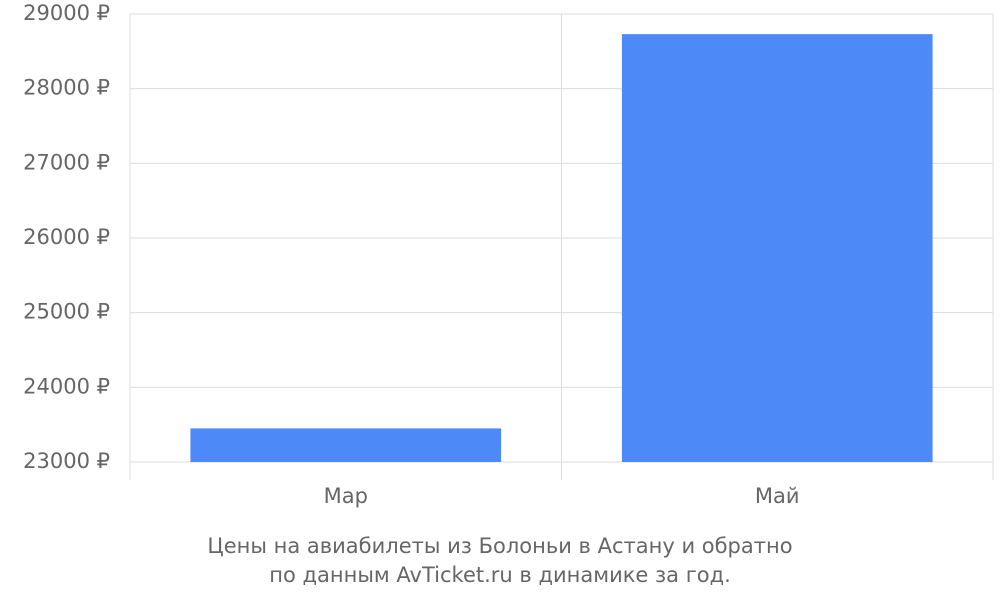  What do you see at coordinates (346, 445) in the screenshot?
I see `bar` at bounding box center [346, 445].